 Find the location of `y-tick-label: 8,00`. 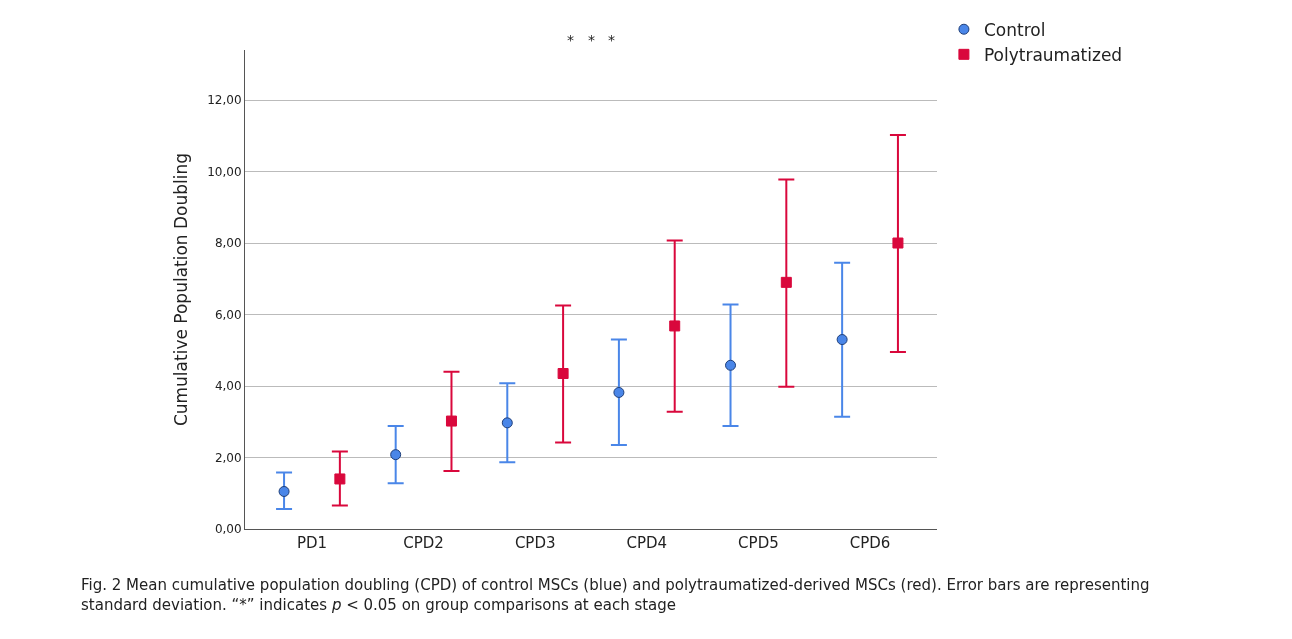

y-tick-label: 8,00 is located at coordinates (228, 243).